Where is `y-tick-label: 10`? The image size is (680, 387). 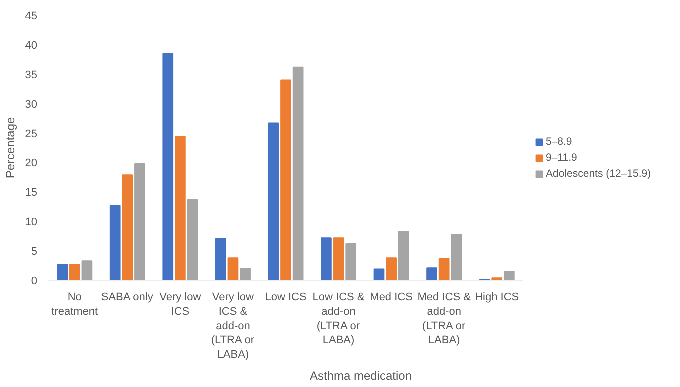 y-tick-label: 10 is located at coordinates (31, 222).